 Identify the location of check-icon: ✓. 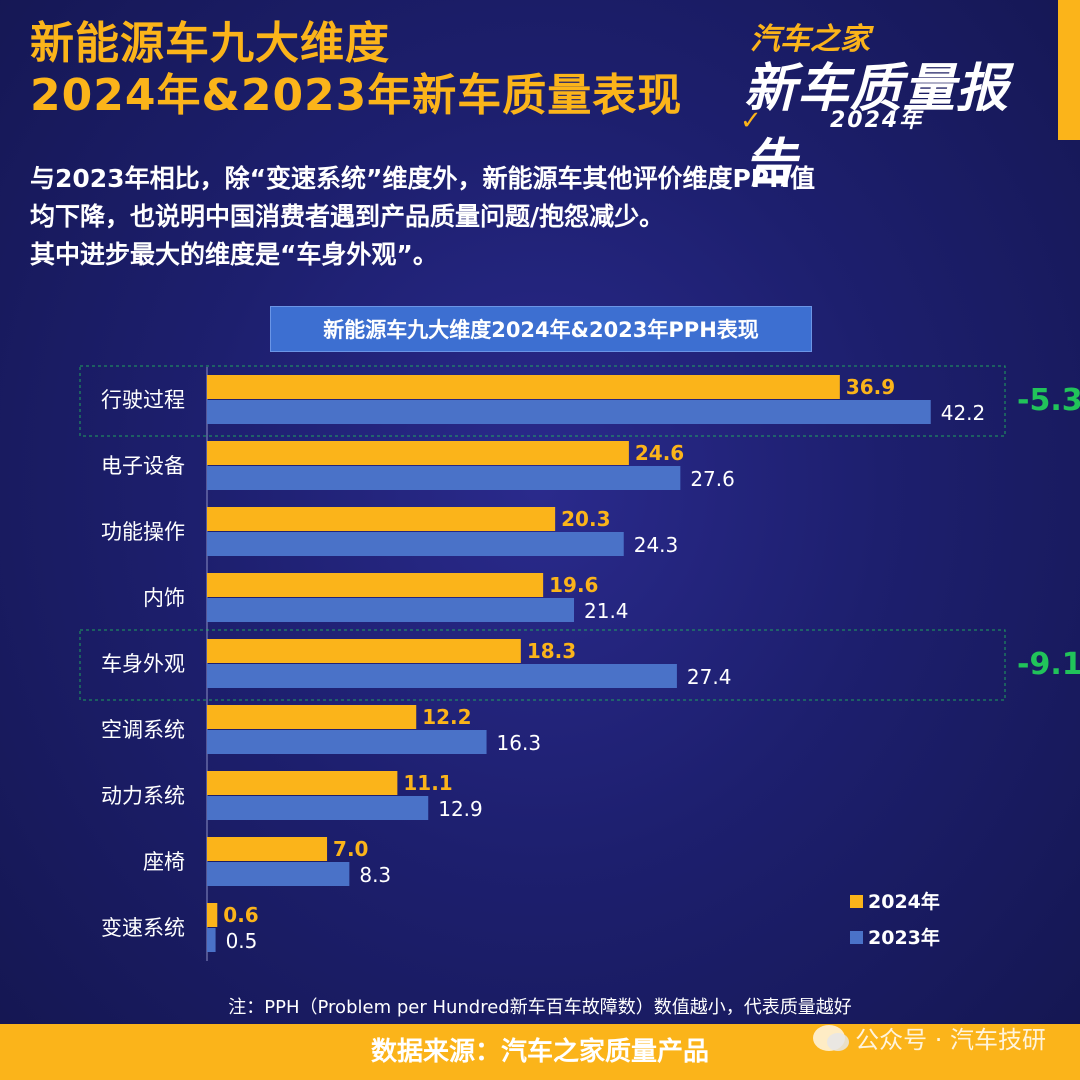
(751, 121).